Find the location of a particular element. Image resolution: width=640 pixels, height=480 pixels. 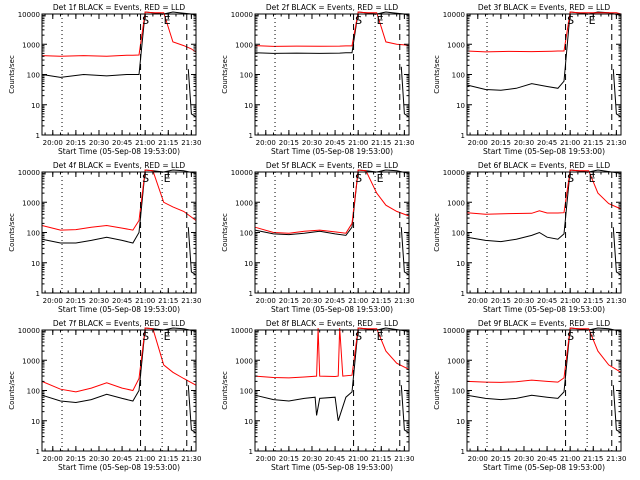

panel-title: Det 9f BLACK = Events, RED = LLD is located at coordinates (544, 323).